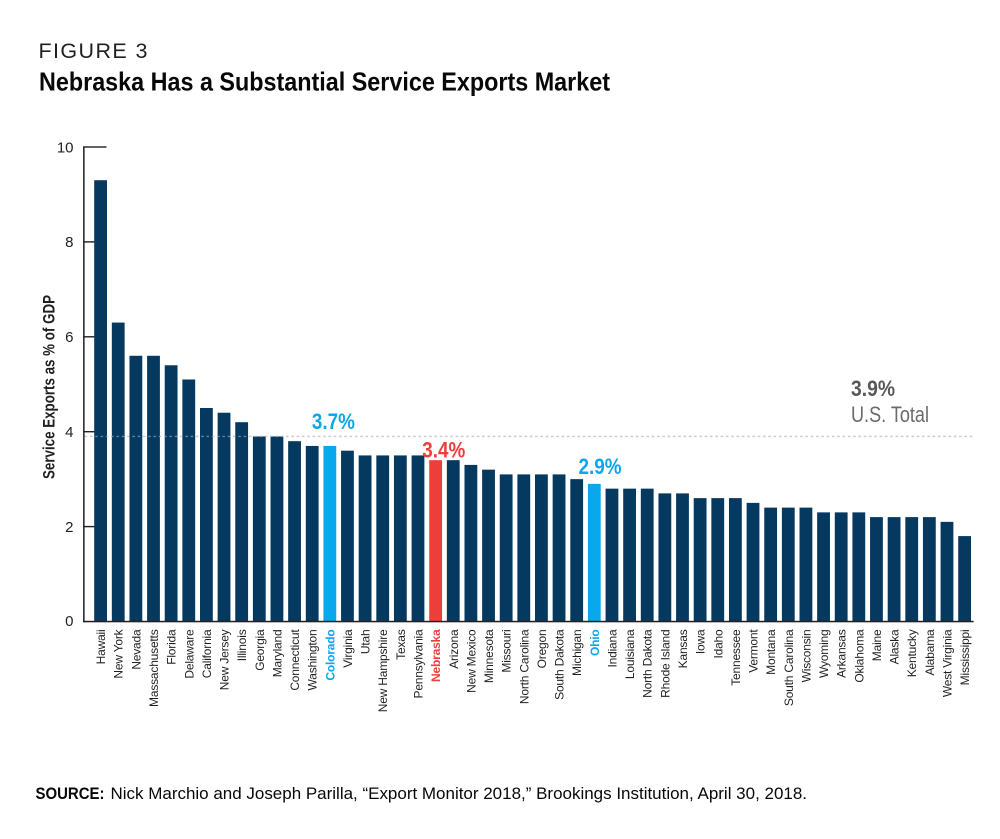 The image size is (1000, 839). What do you see at coordinates (69, 621) in the screenshot?
I see `svg-text: 0` at bounding box center [69, 621].